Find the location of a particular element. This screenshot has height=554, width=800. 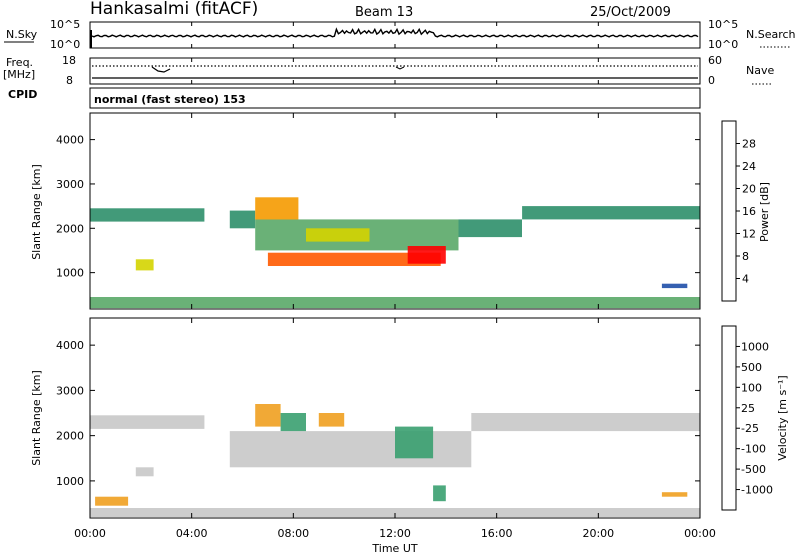

x-tick-label: 16:00 is located at coordinates (497, 533).